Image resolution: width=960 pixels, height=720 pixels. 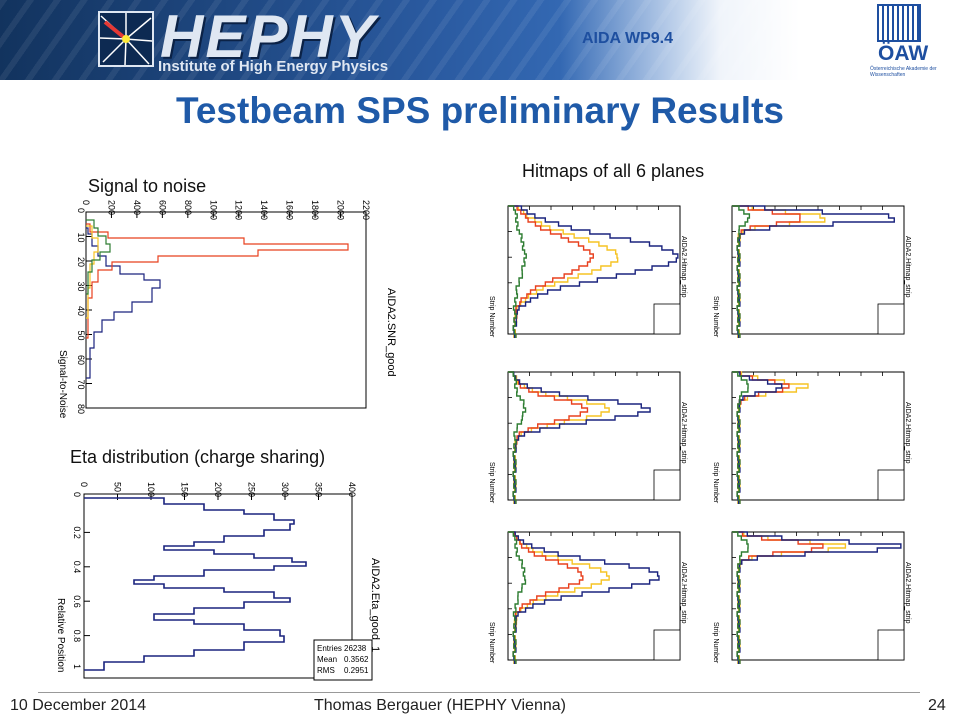 What do you see at coordinates (903, 53) in the screenshot?
I see `oaw-logo-text: ÖAW` at bounding box center [903, 53].